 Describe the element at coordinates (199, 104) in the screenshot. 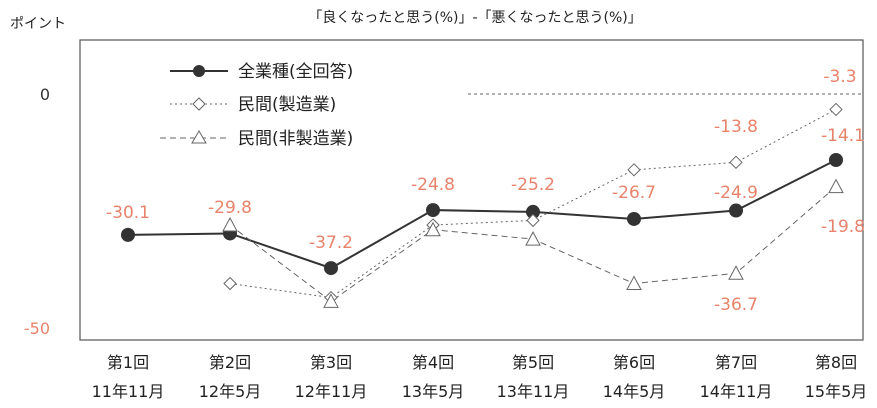

I see `legend-marker-diamond` at that location.